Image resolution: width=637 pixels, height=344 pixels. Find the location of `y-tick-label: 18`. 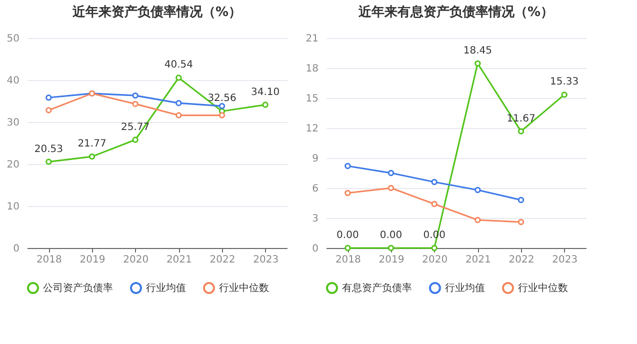

y-tick-label: 18 is located at coordinates (312, 69).